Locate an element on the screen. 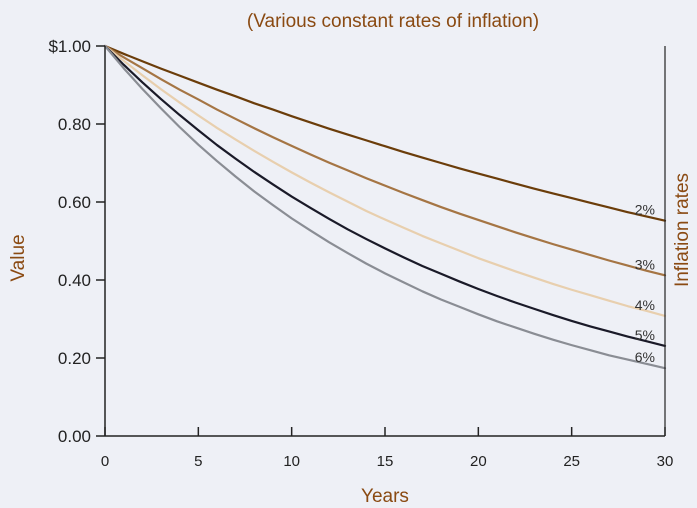 The height and width of the screenshot is (508, 697). chart-title: (Various constant rates of inflation) is located at coordinates (393, 21).